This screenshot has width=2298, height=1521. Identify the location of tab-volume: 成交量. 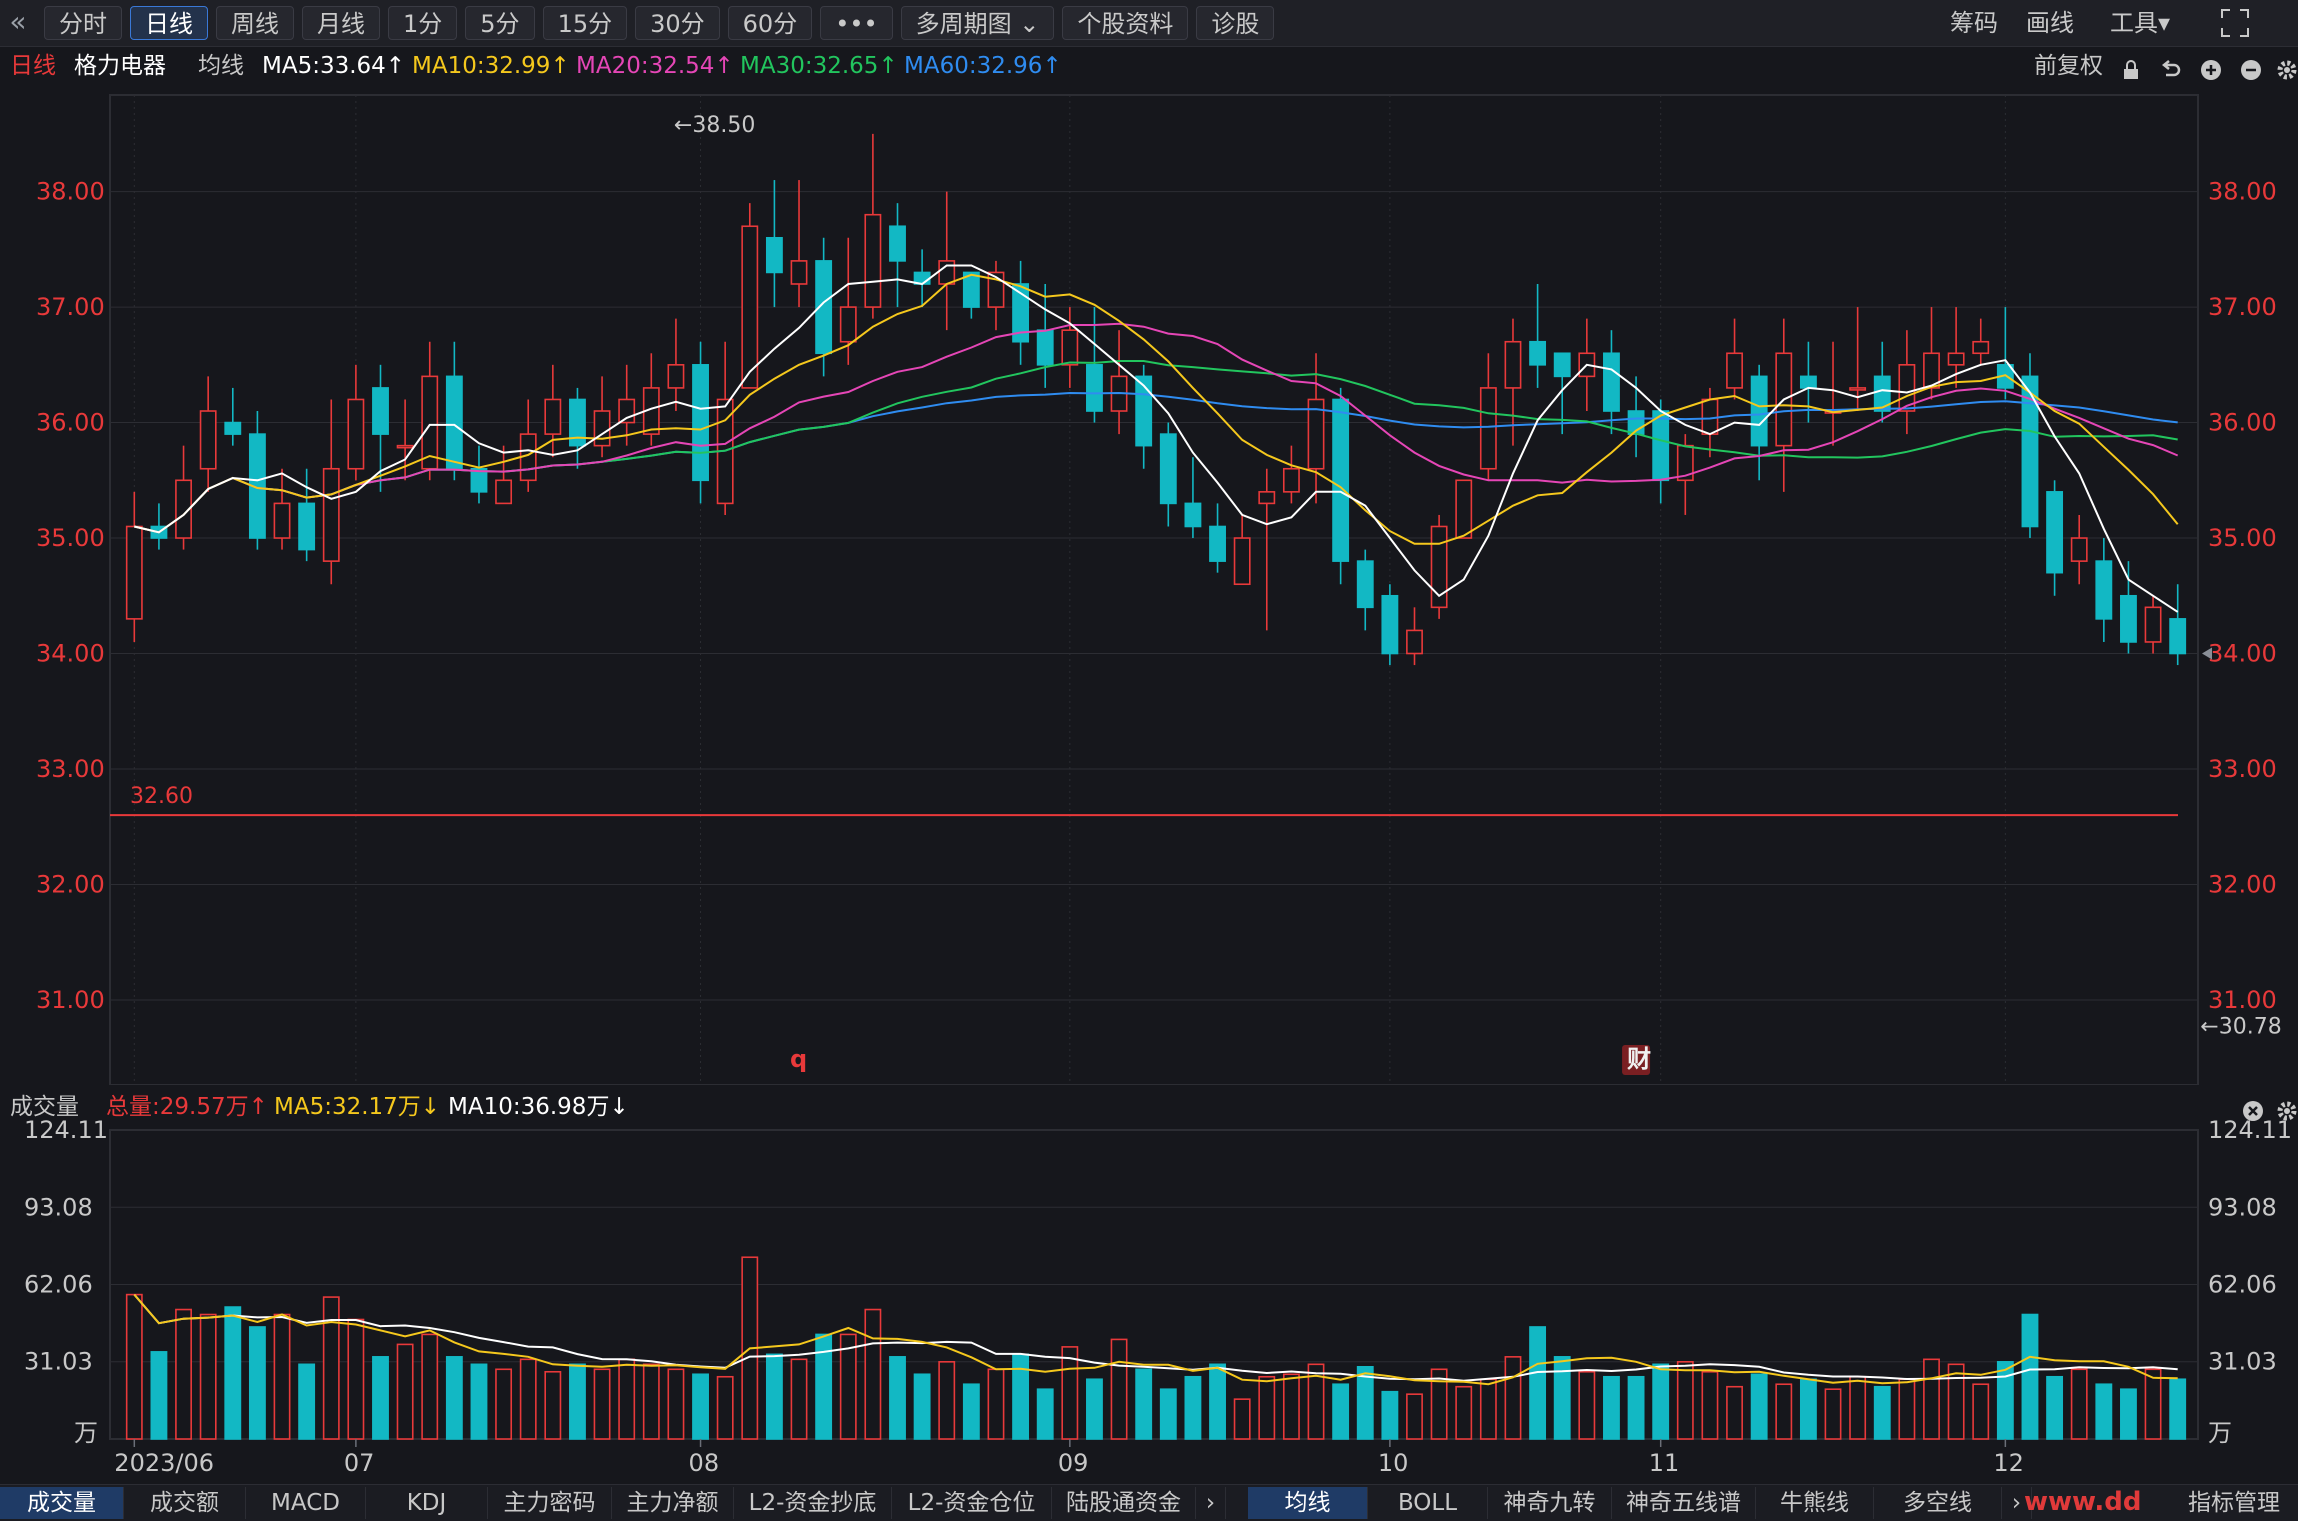
(62, 1503).